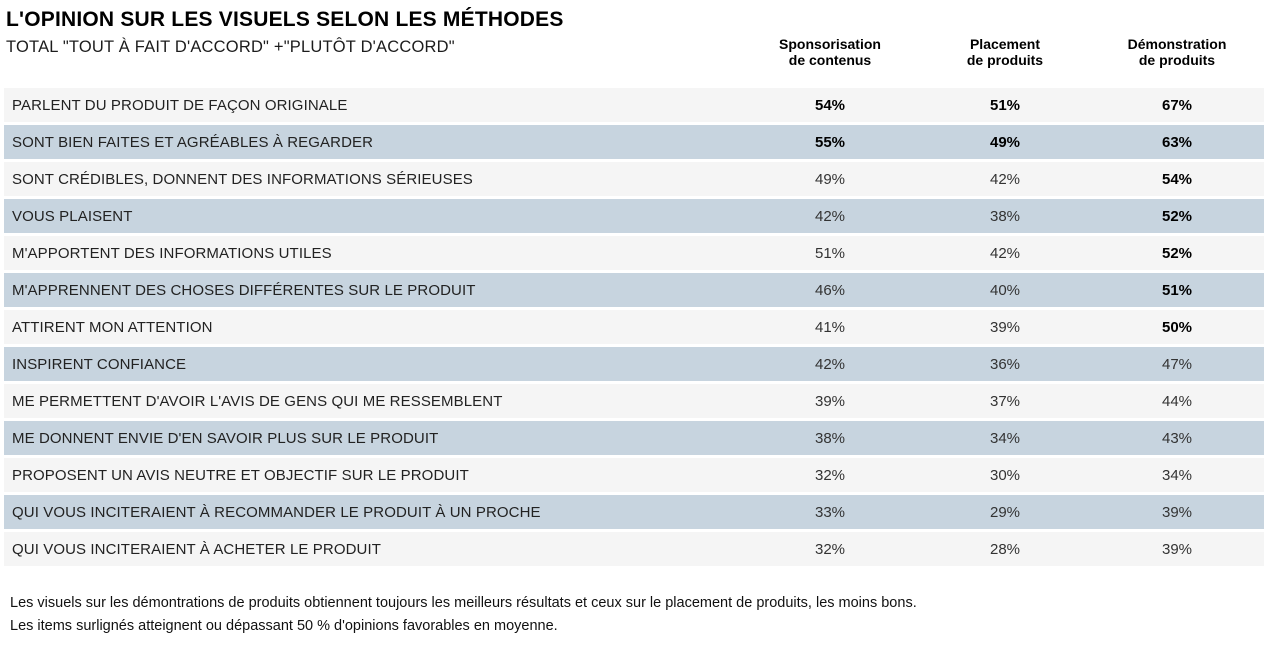  Describe the element at coordinates (1177, 401) in the screenshot. I see `value-demonstration: 44%` at that location.